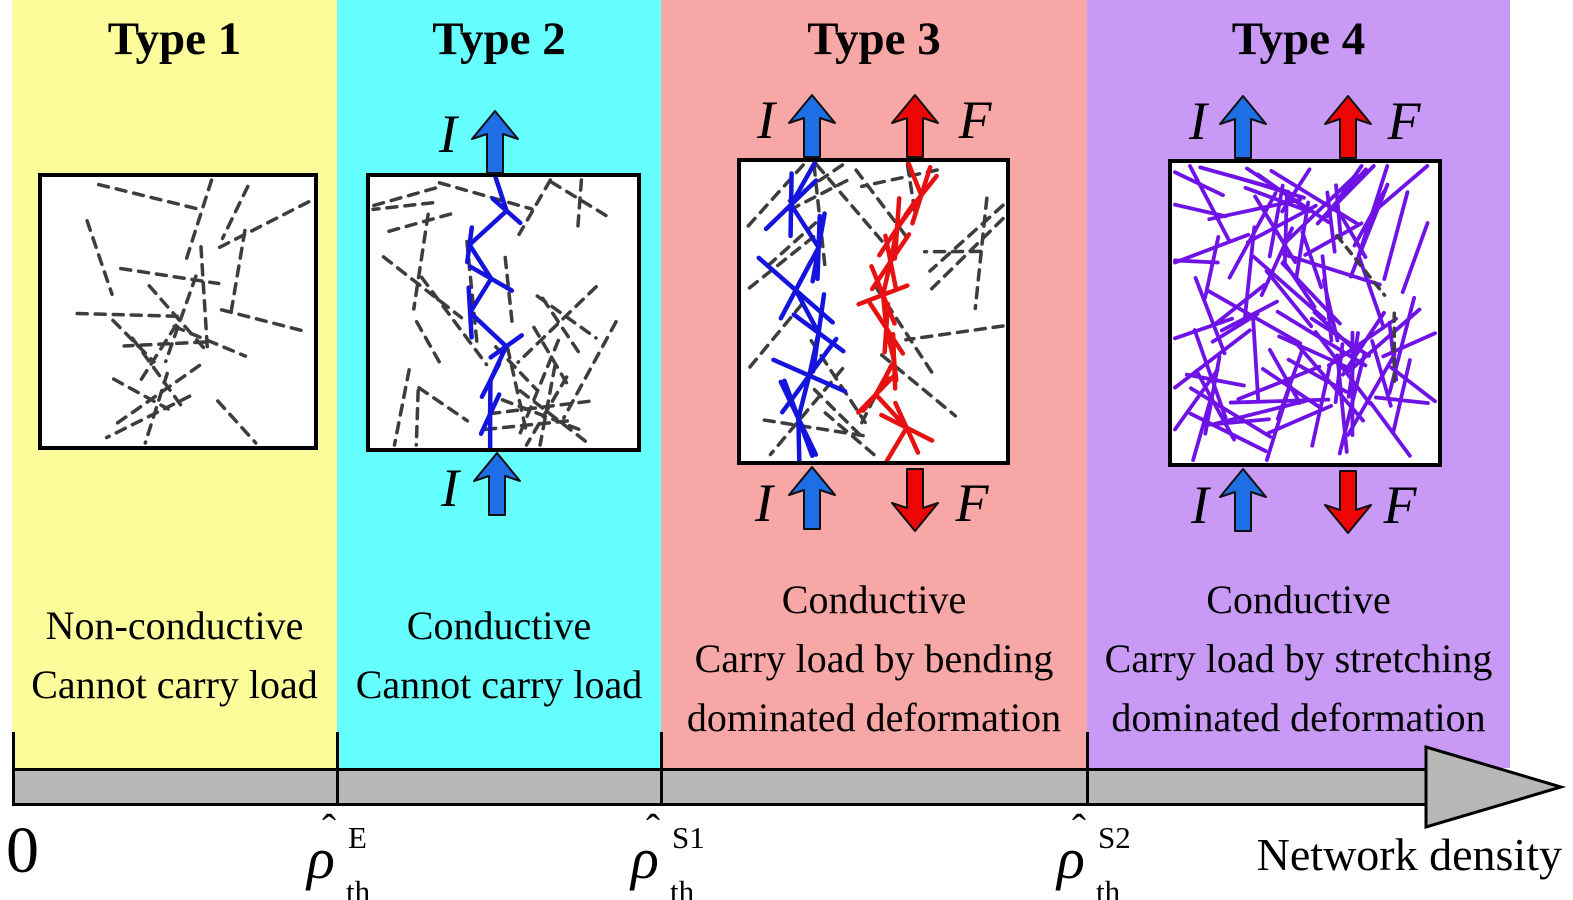 Image resolution: width=1573 pixels, height=900 pixels. I want to click on fiber-network-type3, so click(873, 311).